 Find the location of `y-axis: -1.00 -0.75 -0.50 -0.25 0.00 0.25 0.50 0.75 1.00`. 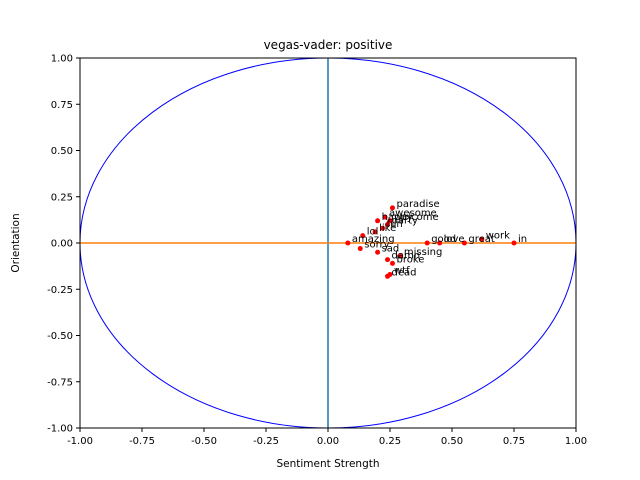

y-axis: -1.00 -0.75 -0.50 -0.25 0.00 0.25 0.50 0.75 1.00 is located at coordinates (63, 244).